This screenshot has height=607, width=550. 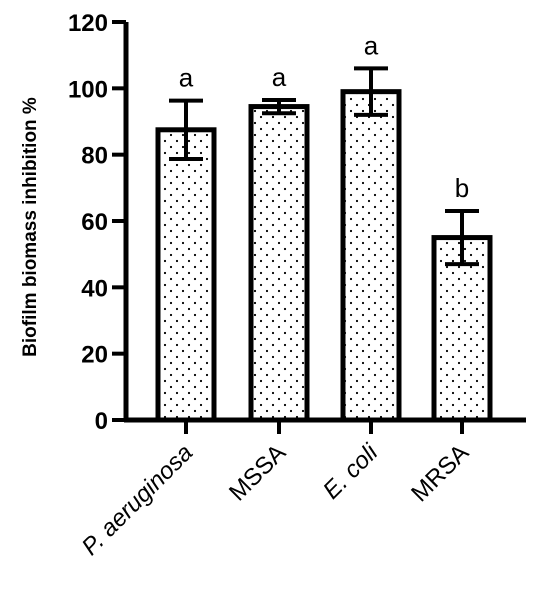 What do you see at coordinates (94, 156) in the screenshot?
I see `y-tick-label: 80` at bounding box center [94, 156].